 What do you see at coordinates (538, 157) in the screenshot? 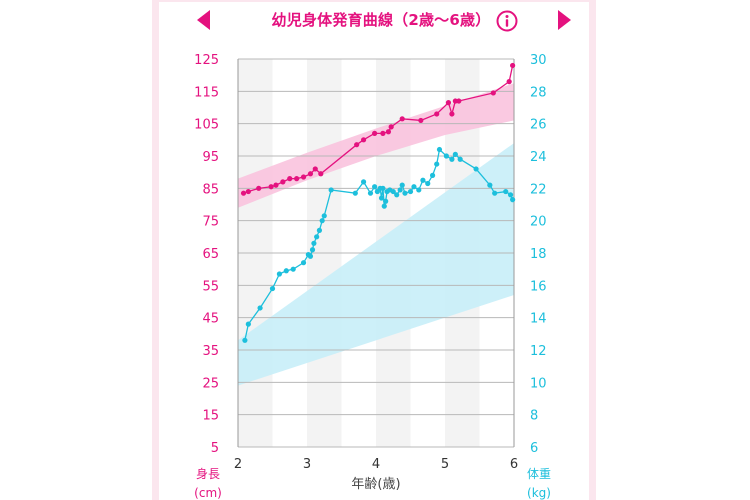
I see `right-tick-label: 24` at bounding box center [538, 157].